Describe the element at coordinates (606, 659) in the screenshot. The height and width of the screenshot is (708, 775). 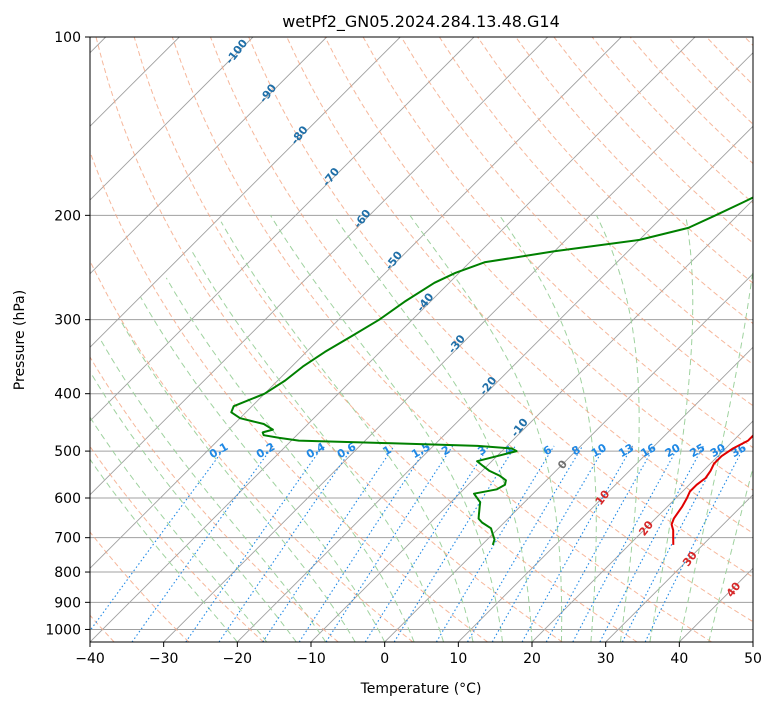
I see `x-tick-label: 30` at that location.